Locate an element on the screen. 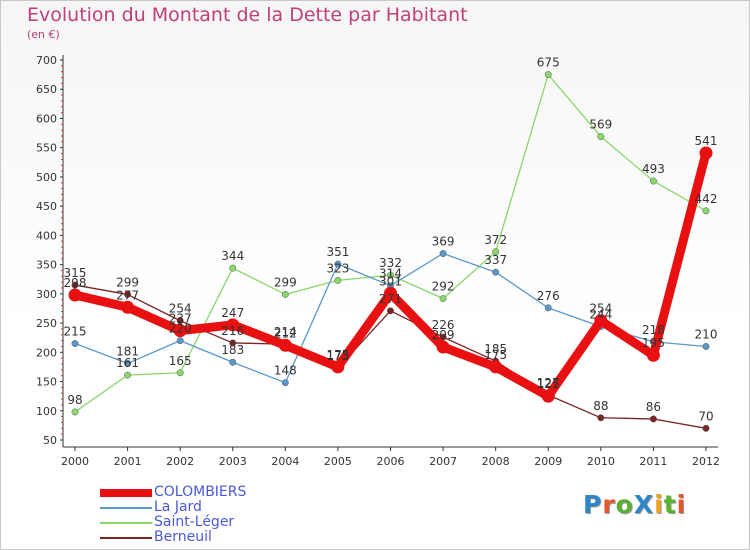 Image resolution: width=750 pixels, height=550 pixels. legend-label: COLOMBIERS is located at coordinates (200, 492).